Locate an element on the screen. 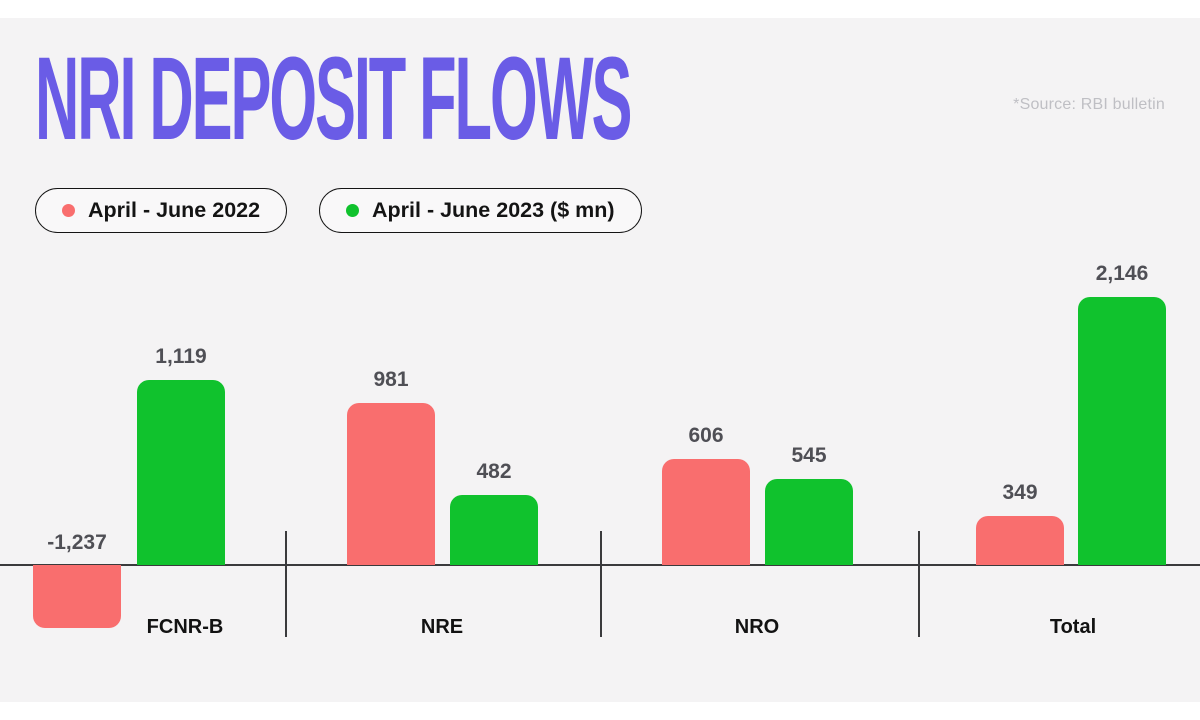 This screenshot has height=720, width=1200. legend-label-2023: April - June 2023 ($ mn) is located at coordinates (493, 210).